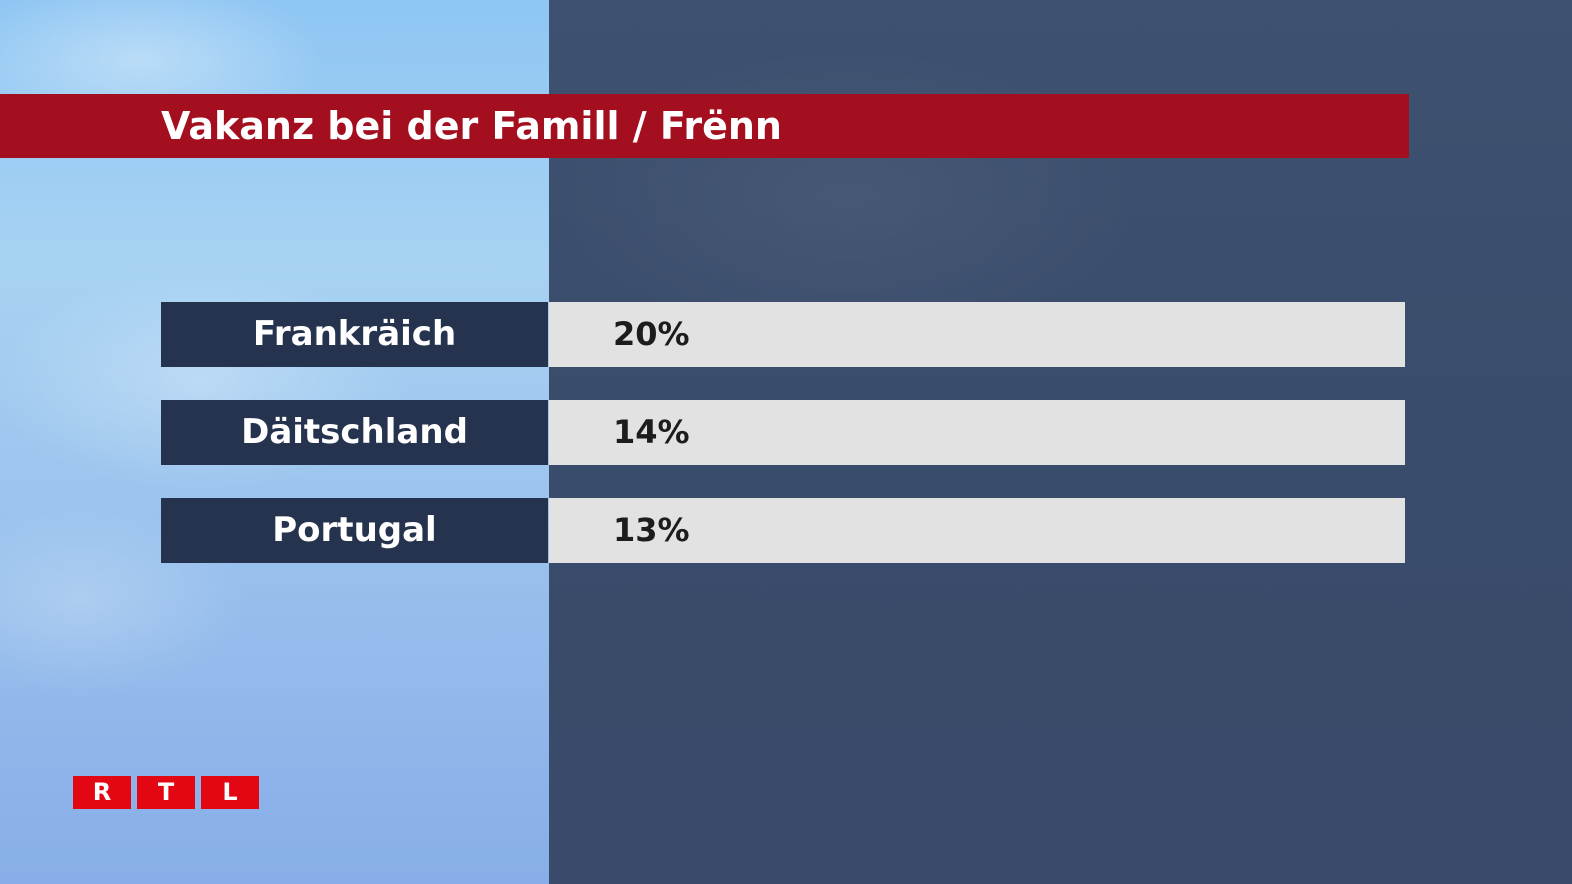  I want to click on logo-letter-r: R, so click(102, 792).